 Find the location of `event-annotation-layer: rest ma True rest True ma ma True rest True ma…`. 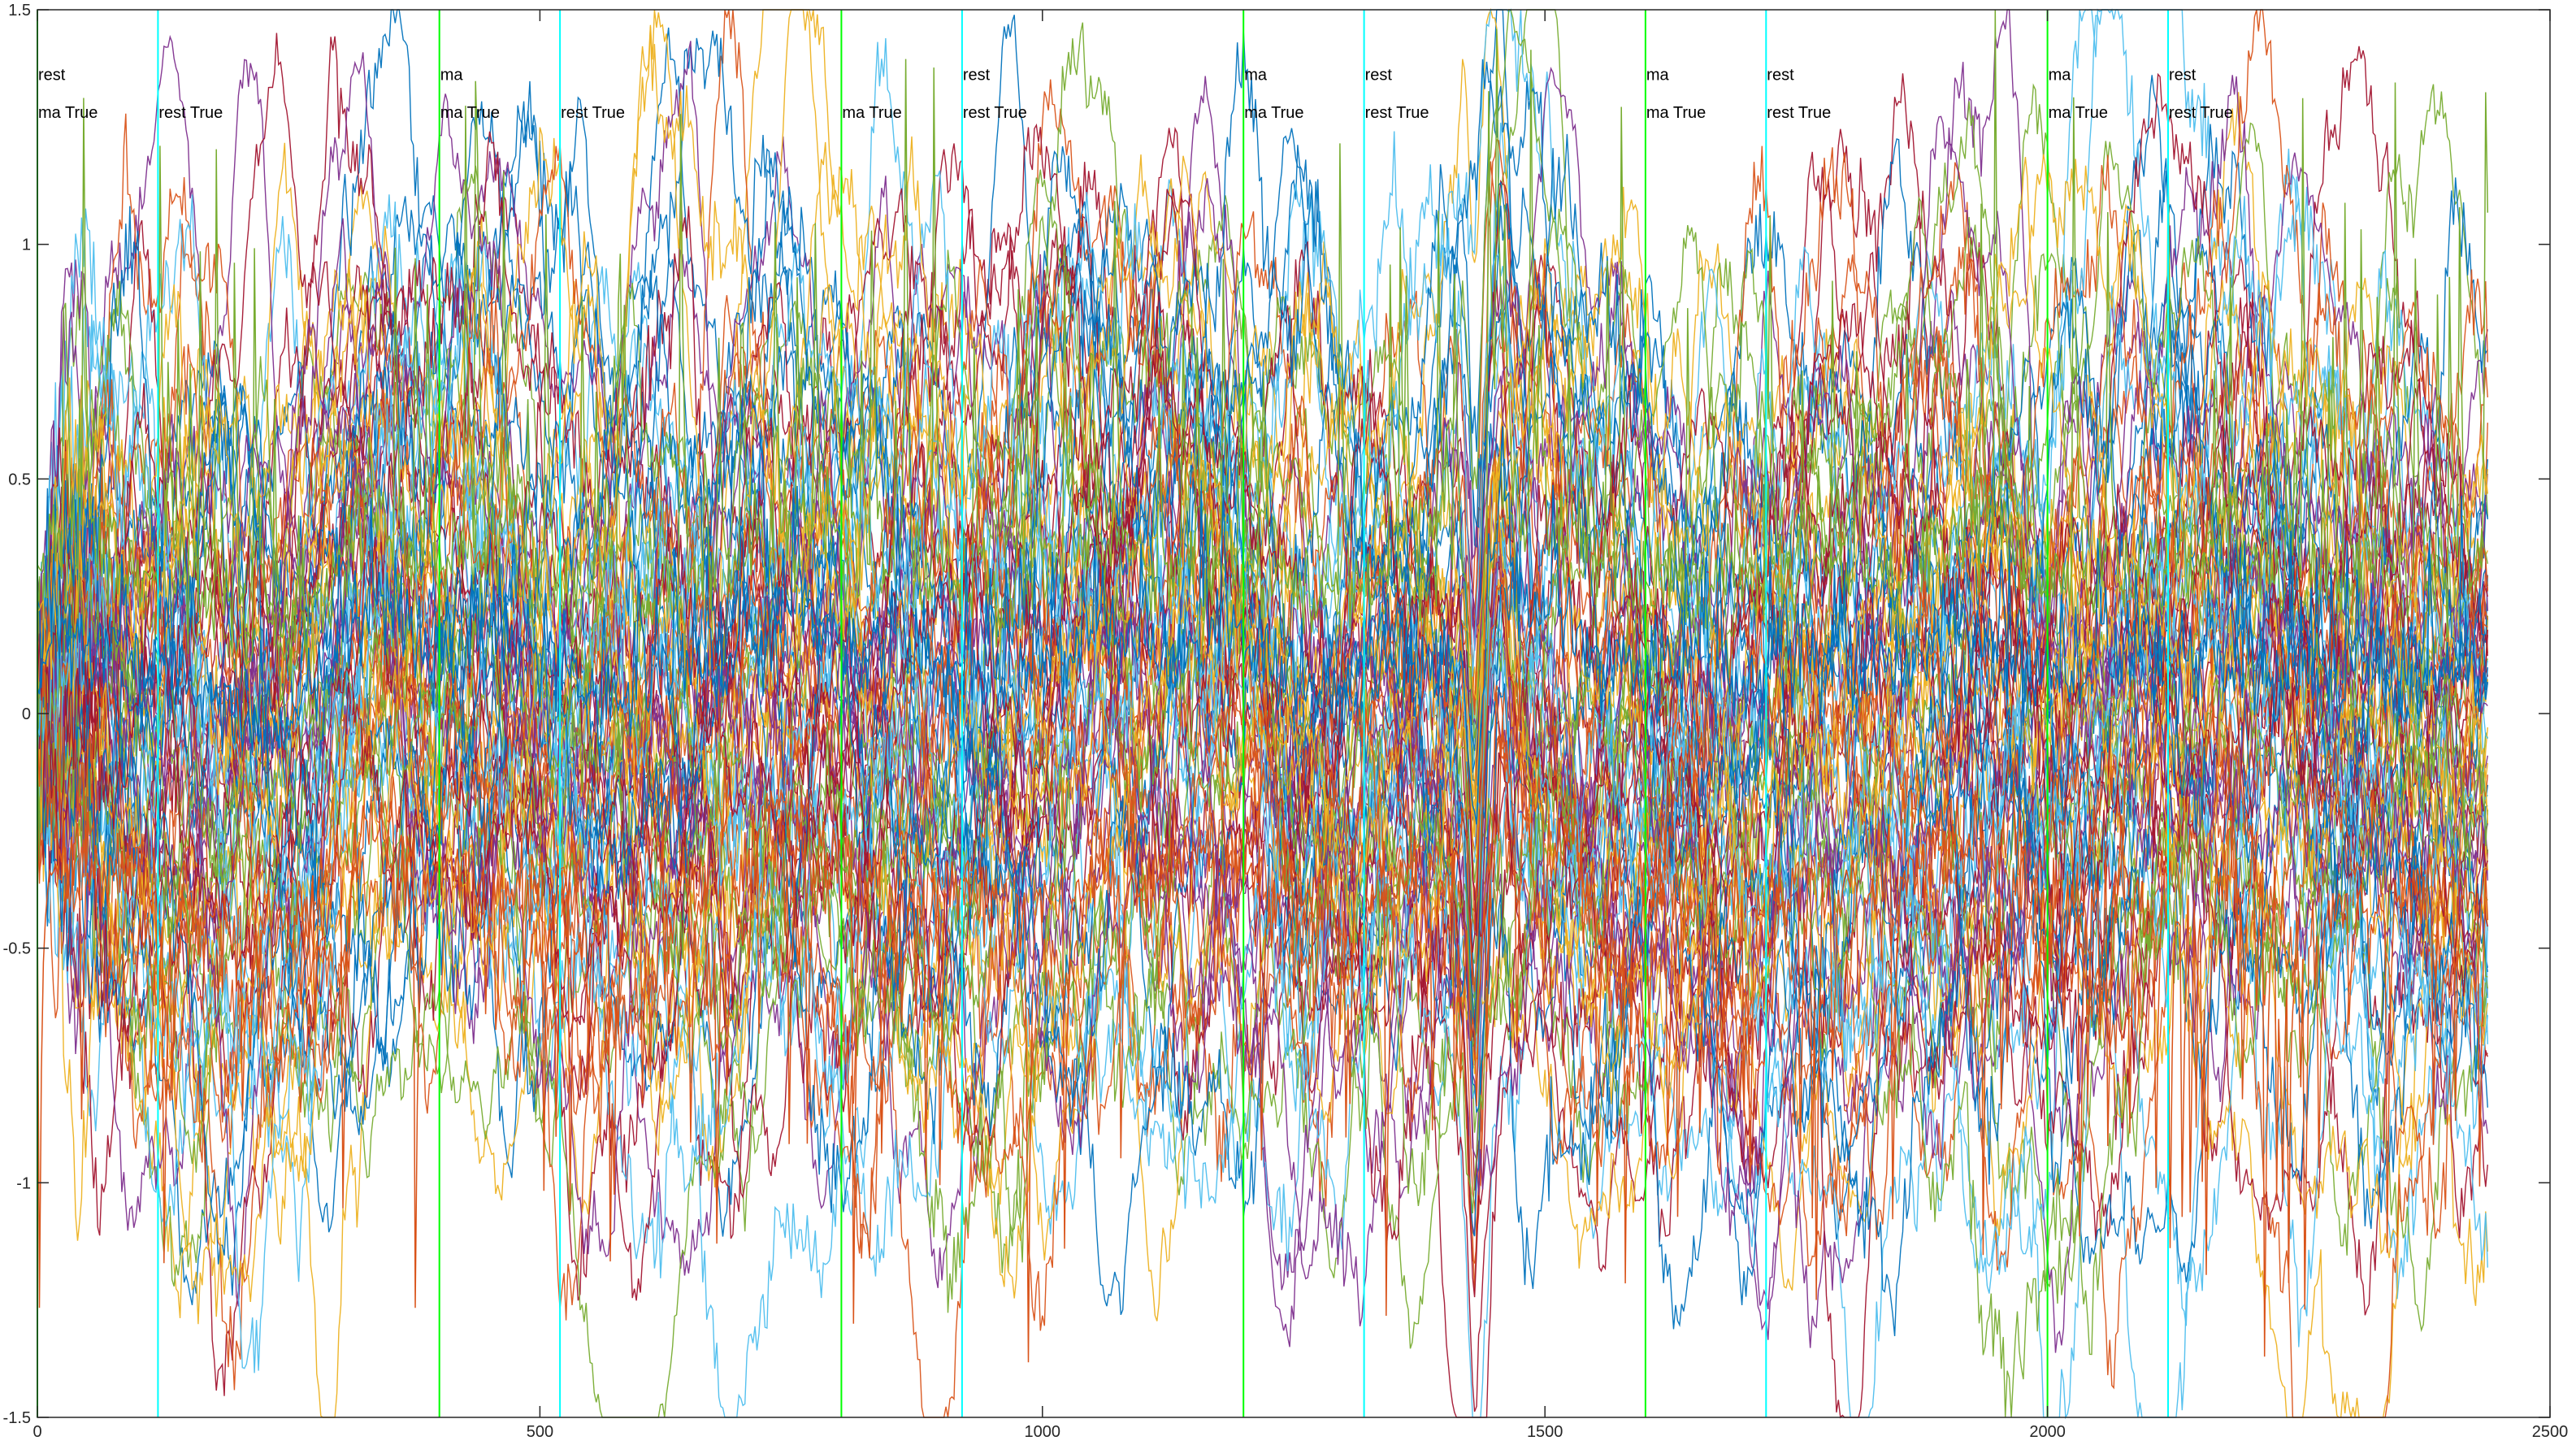

event-annotation-layer: rest ma True rest True ma ma True rest True ma… is located at coordinates (1135, 94).